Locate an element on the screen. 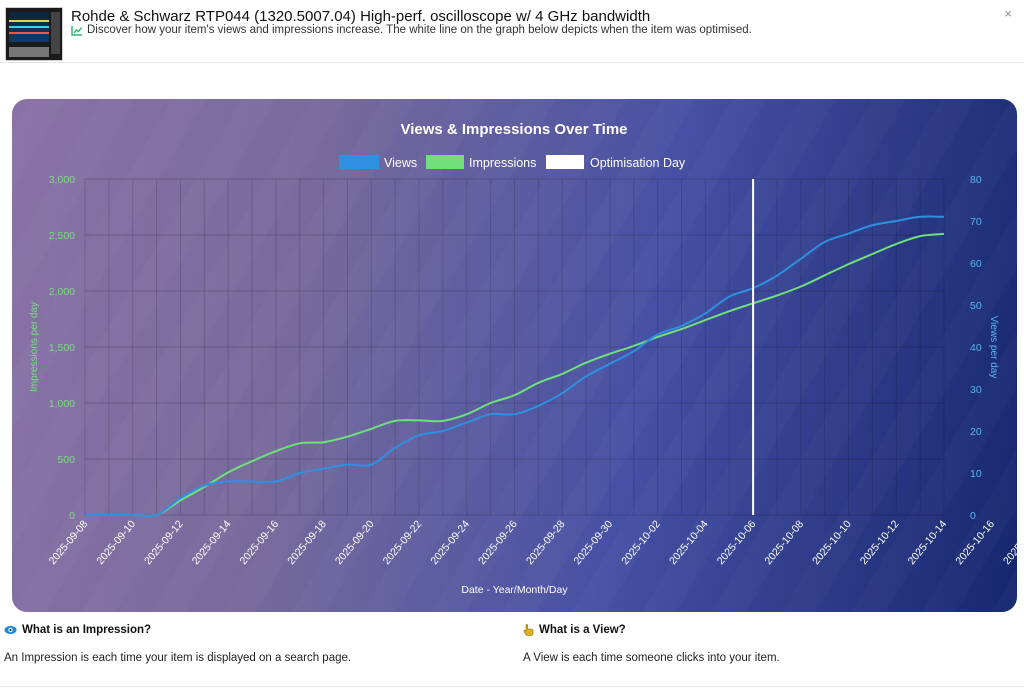 Image resolution: width=1024 pixels, height=689 pixels. y-left-tick-label: 500 is located at coordinates (66, 460).